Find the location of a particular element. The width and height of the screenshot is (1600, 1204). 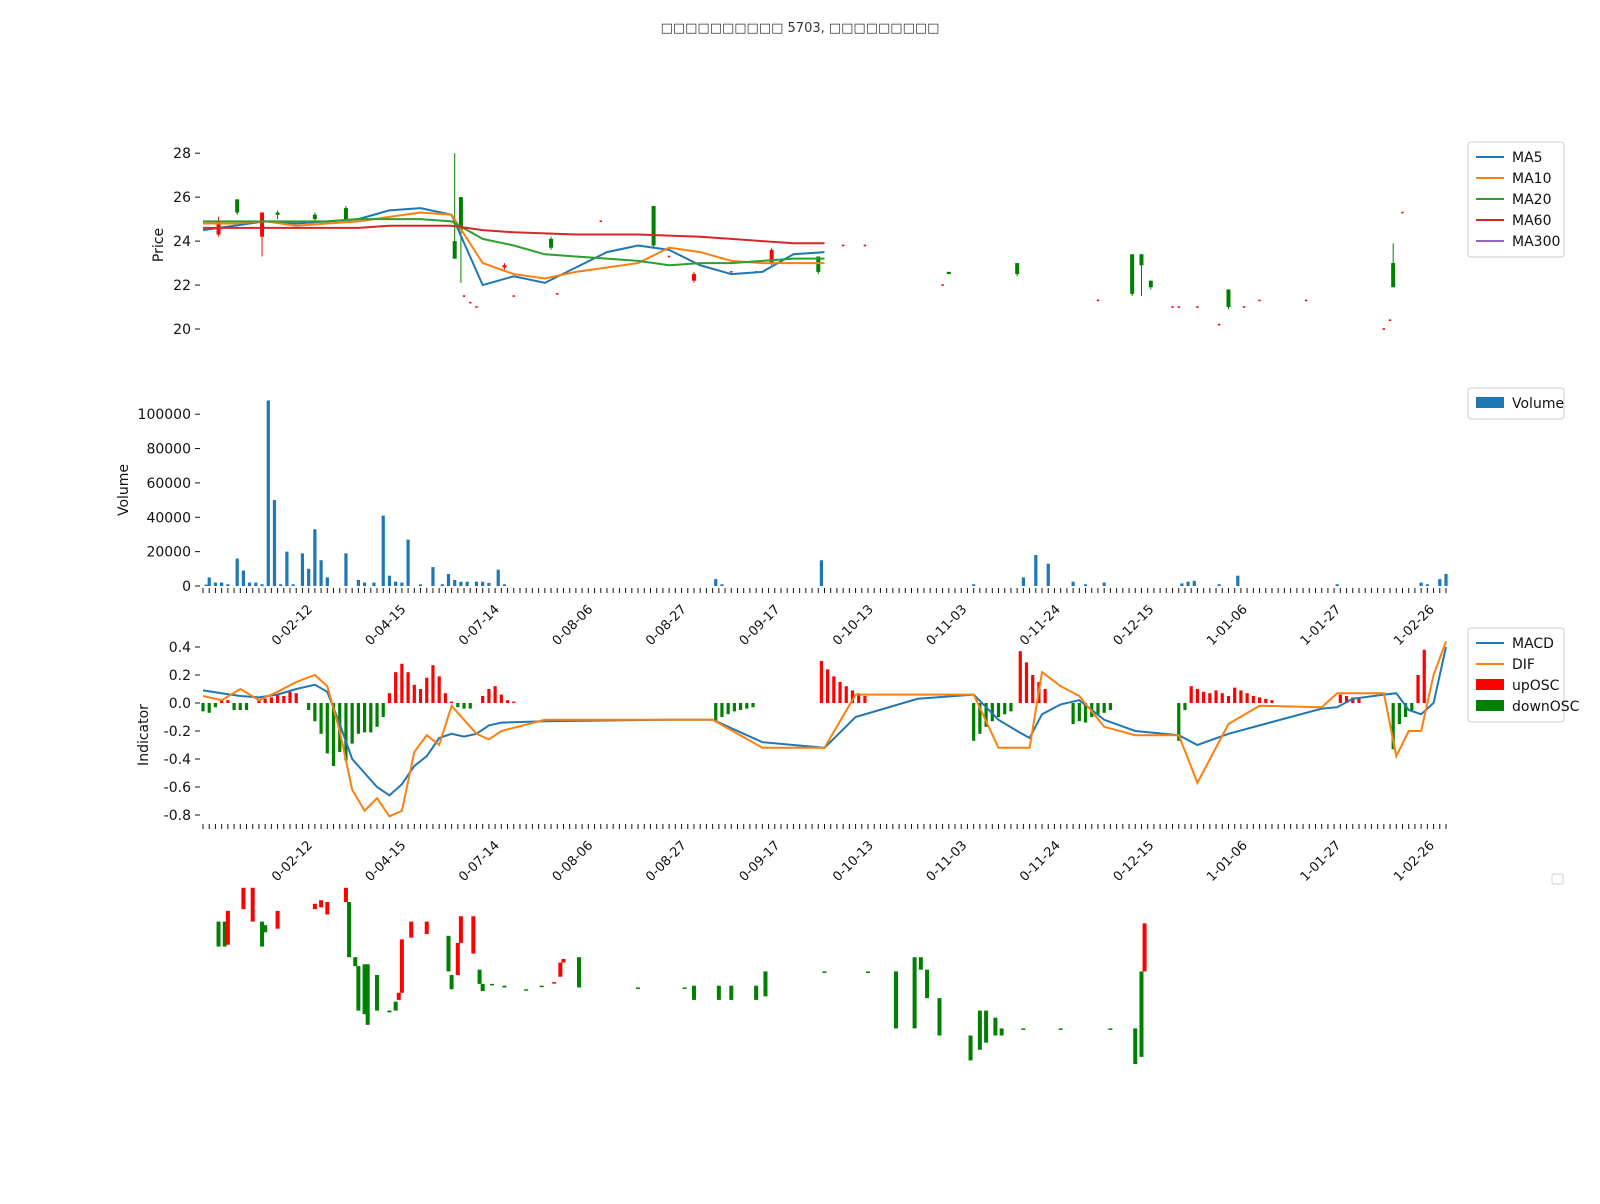

legend-swatch is located at coordinates (1490, 705).